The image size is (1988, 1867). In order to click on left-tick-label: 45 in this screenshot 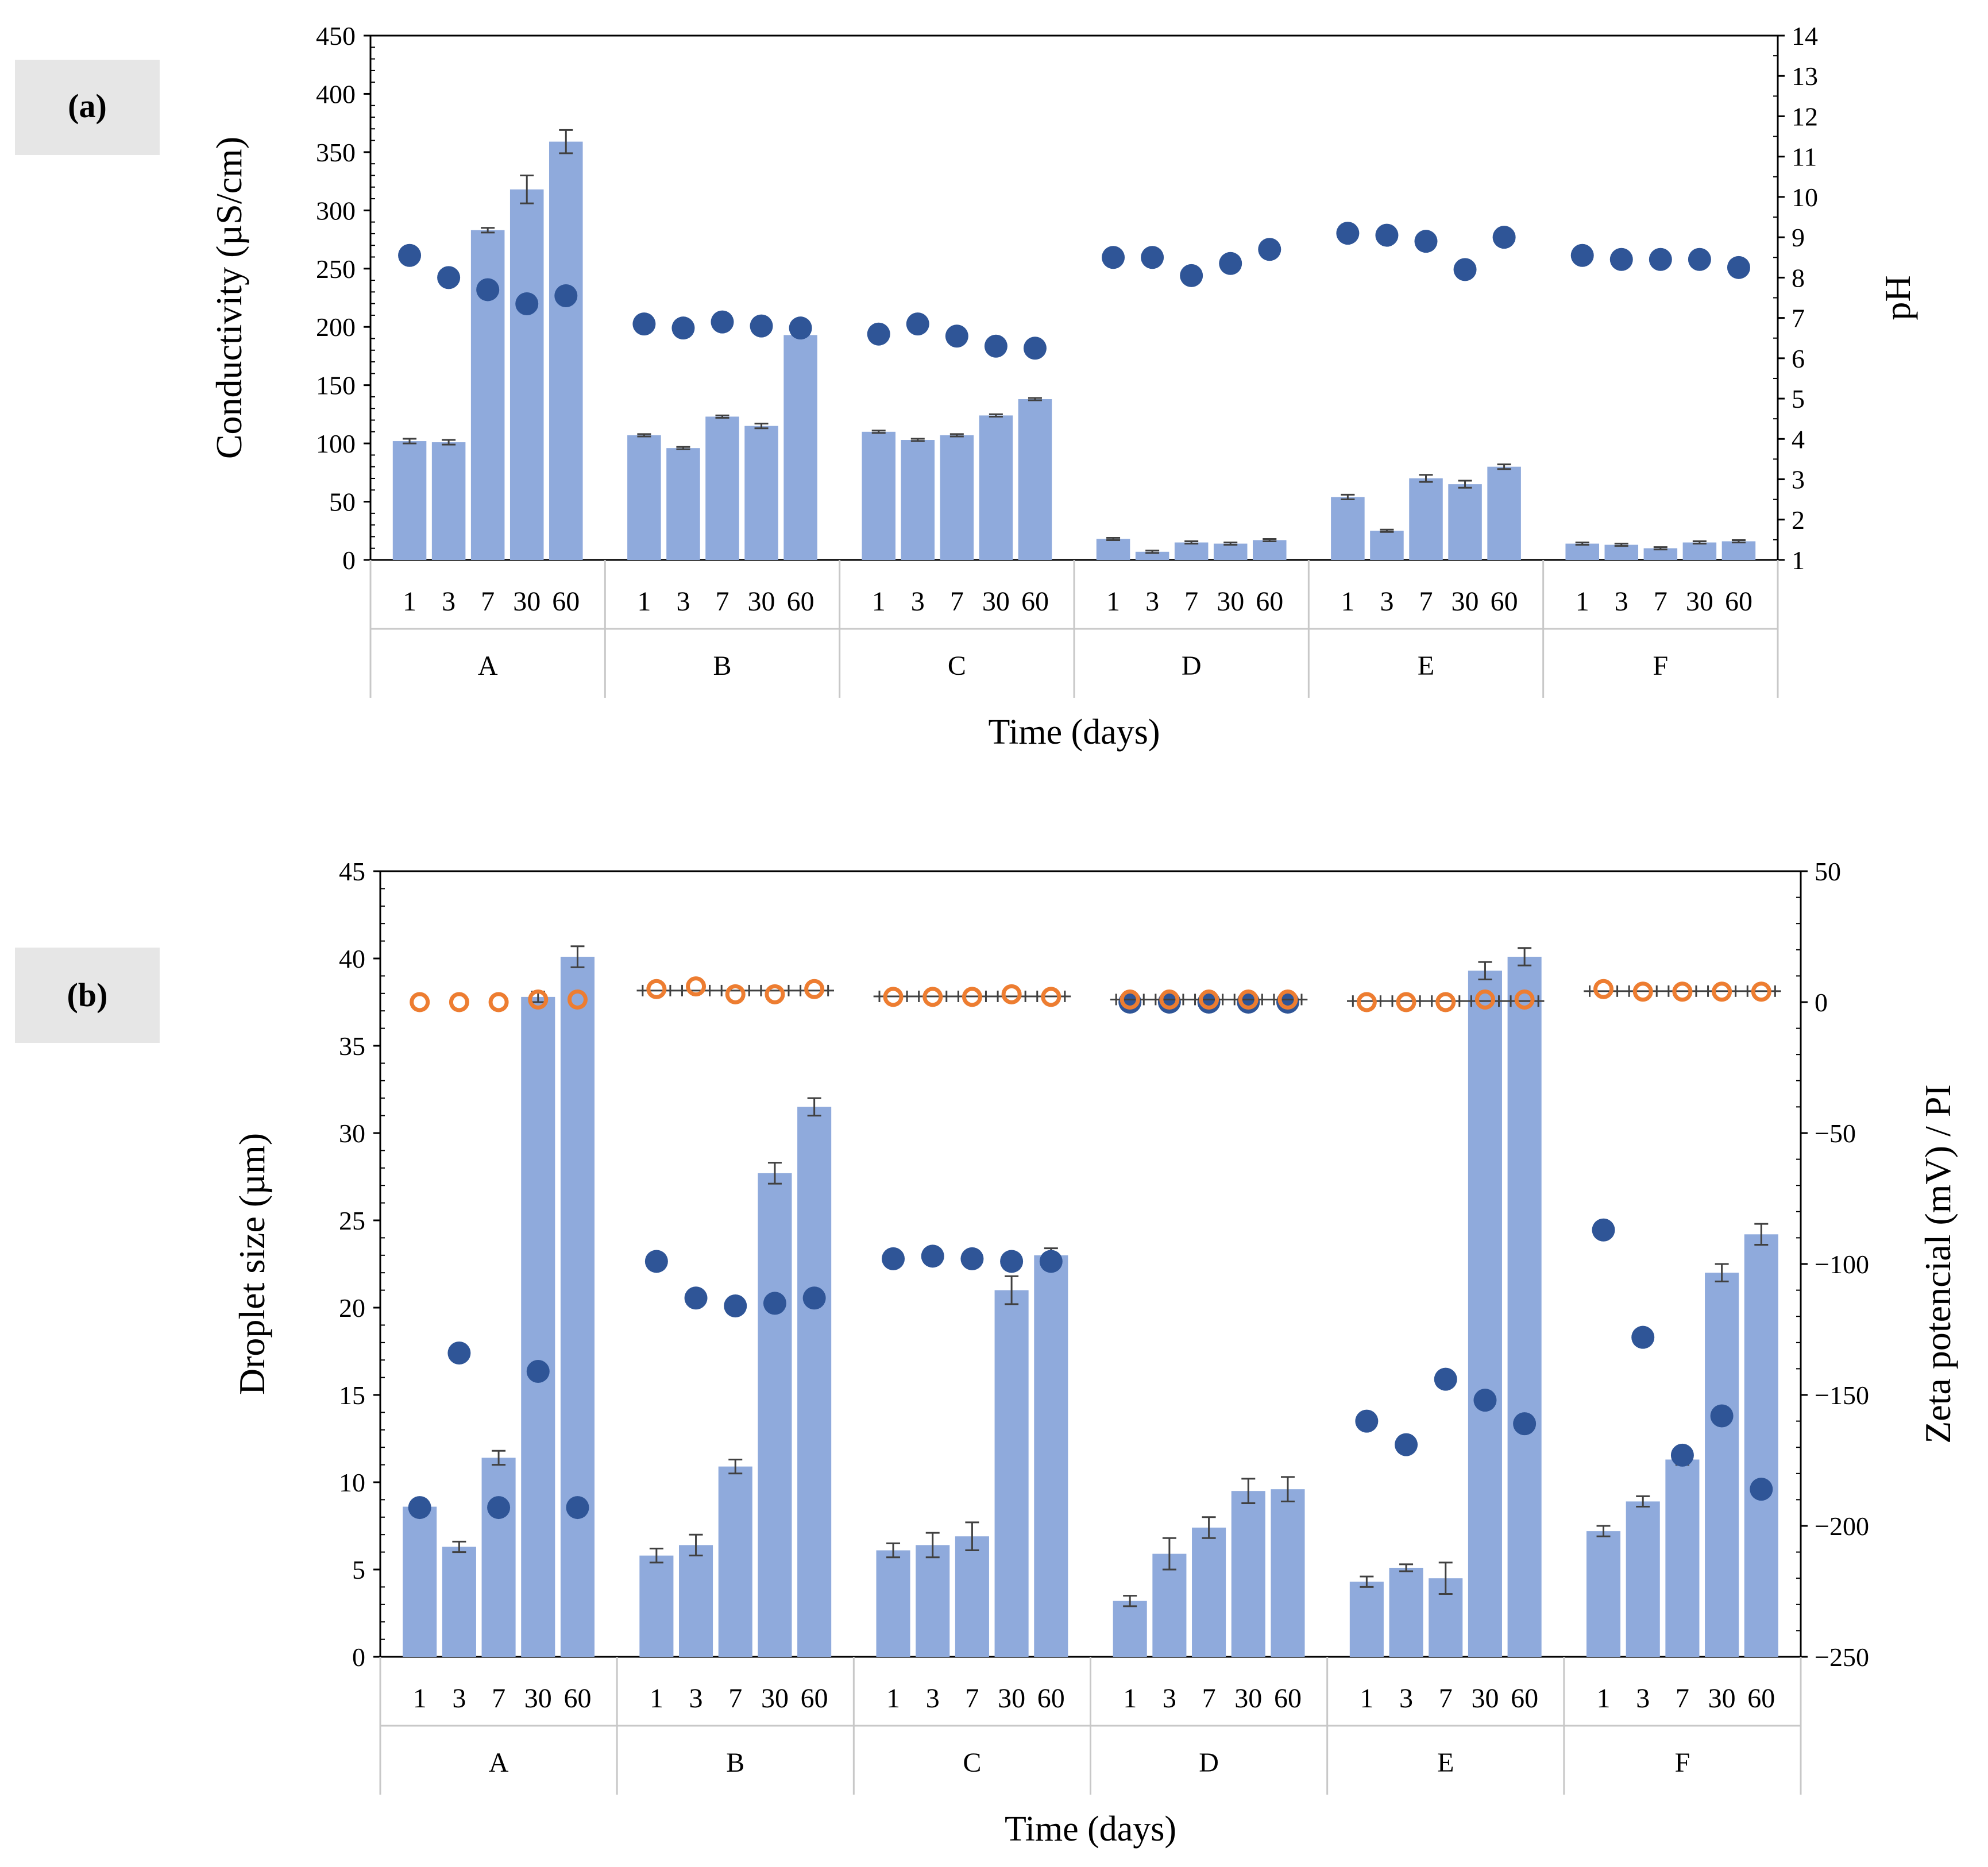, I will do `click(352, 871)`.